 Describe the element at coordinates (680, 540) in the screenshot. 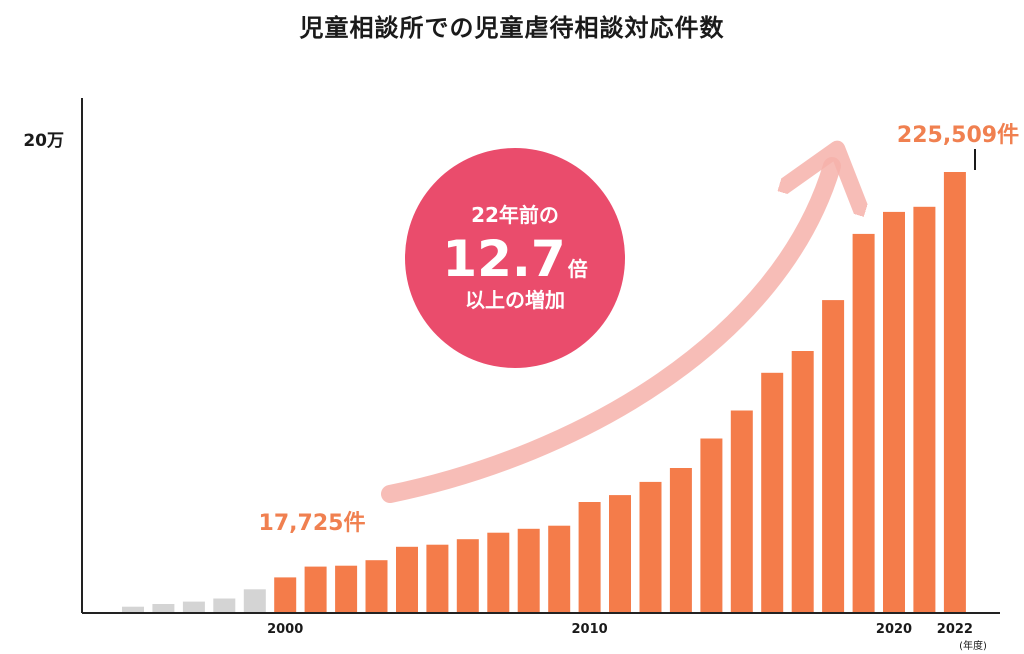

I see `bar-2013` at that location.